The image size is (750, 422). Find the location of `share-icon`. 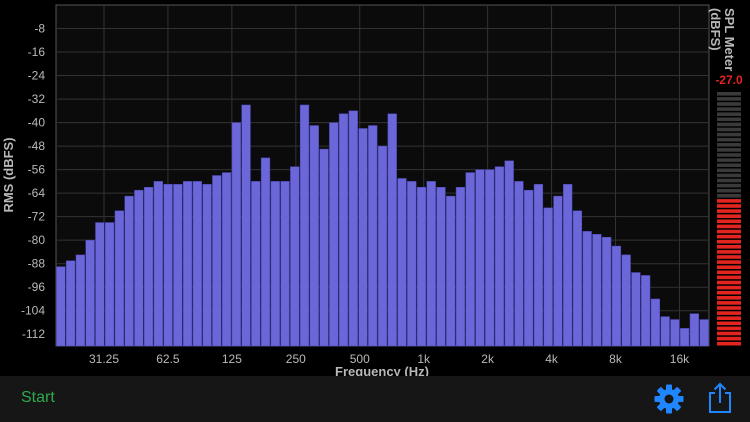

share-icon is located at coordinates (720, 397).